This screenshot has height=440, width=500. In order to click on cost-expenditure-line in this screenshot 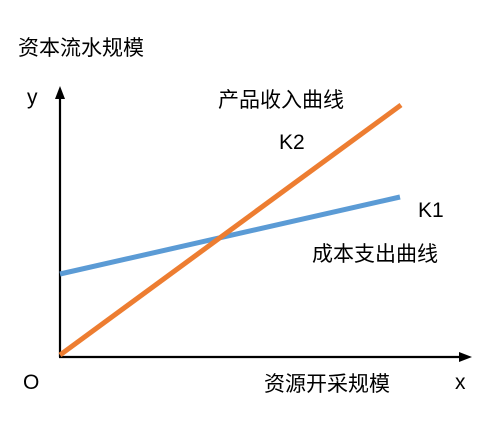, I will do `click(230, 235)`.